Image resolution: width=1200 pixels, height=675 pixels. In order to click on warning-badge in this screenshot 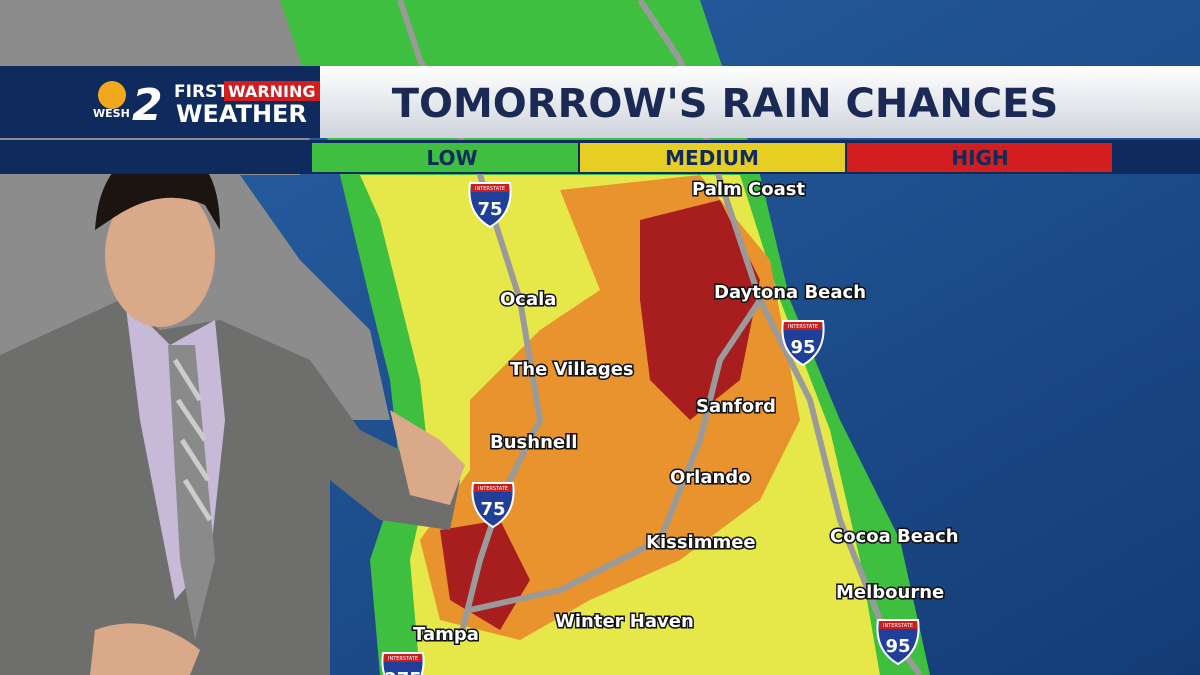, I will do `click(272, 91)`.